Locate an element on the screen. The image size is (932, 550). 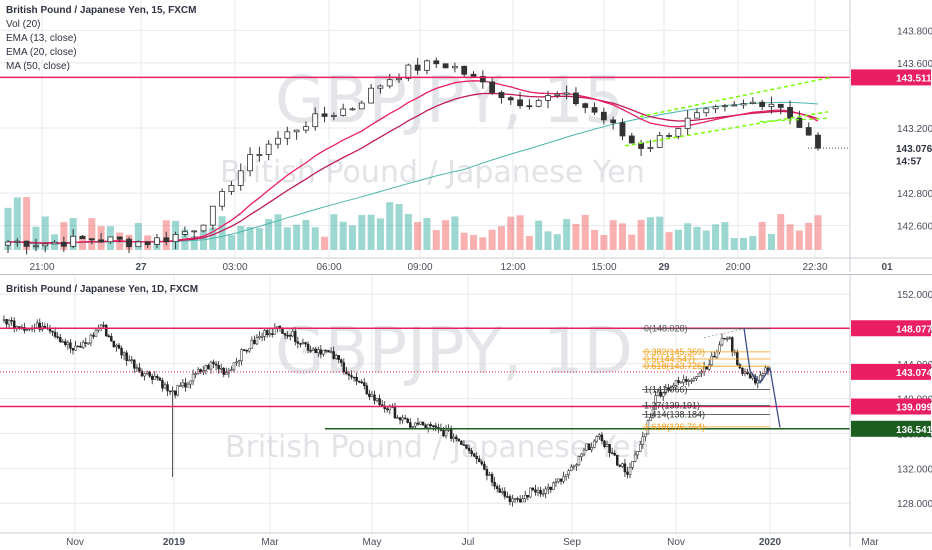
top-chart-title: British Pound / Japanese Yen, 15, FXCM is located at coordinates (101, 10).